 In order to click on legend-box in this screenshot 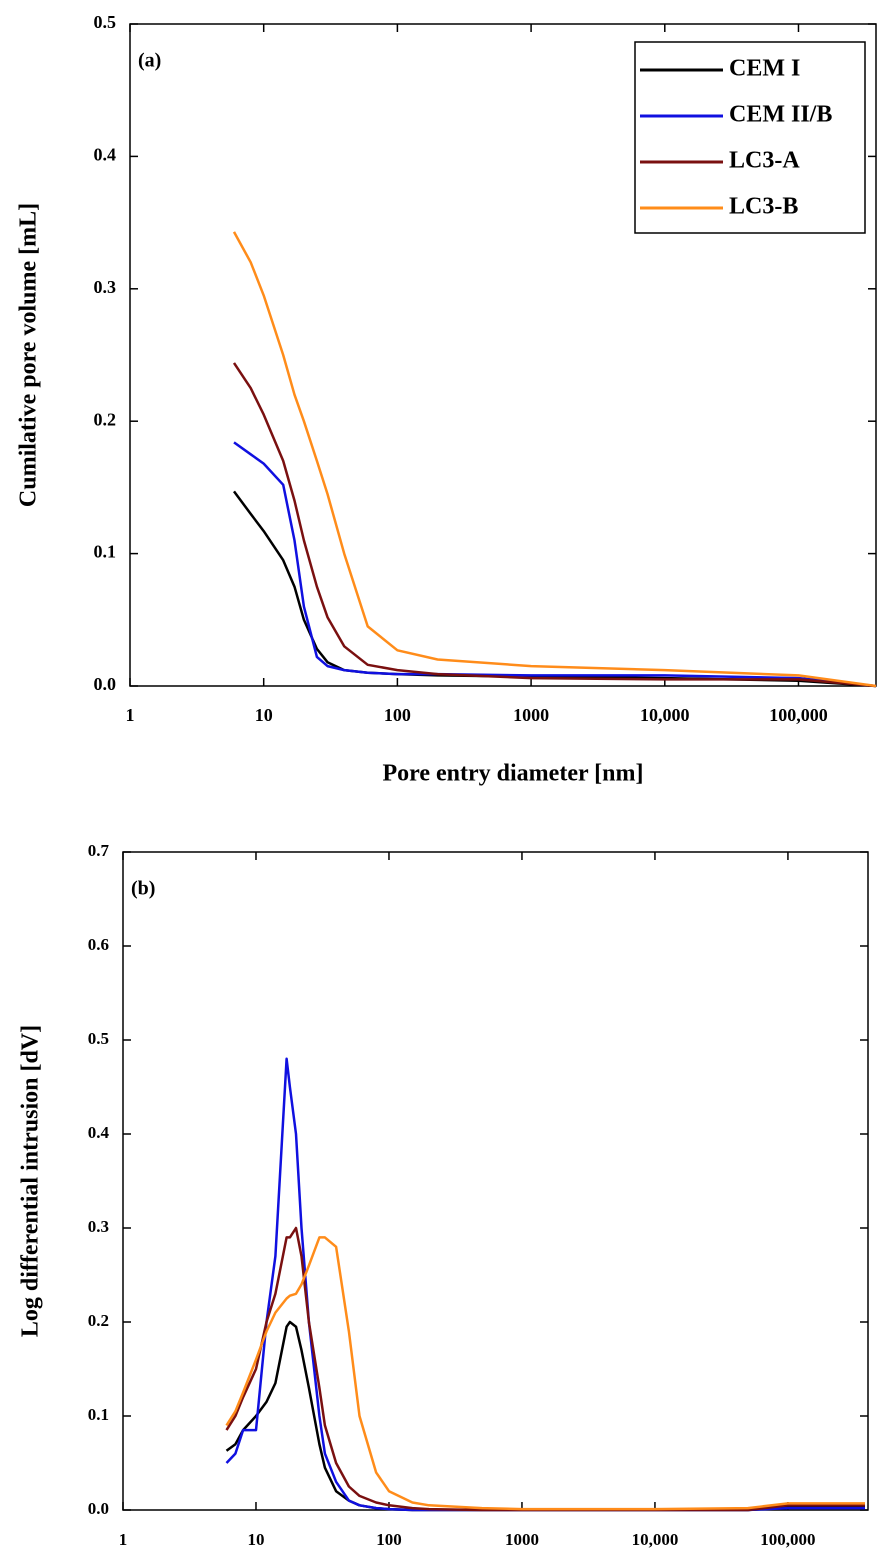, I will do `click(750, 137)`.